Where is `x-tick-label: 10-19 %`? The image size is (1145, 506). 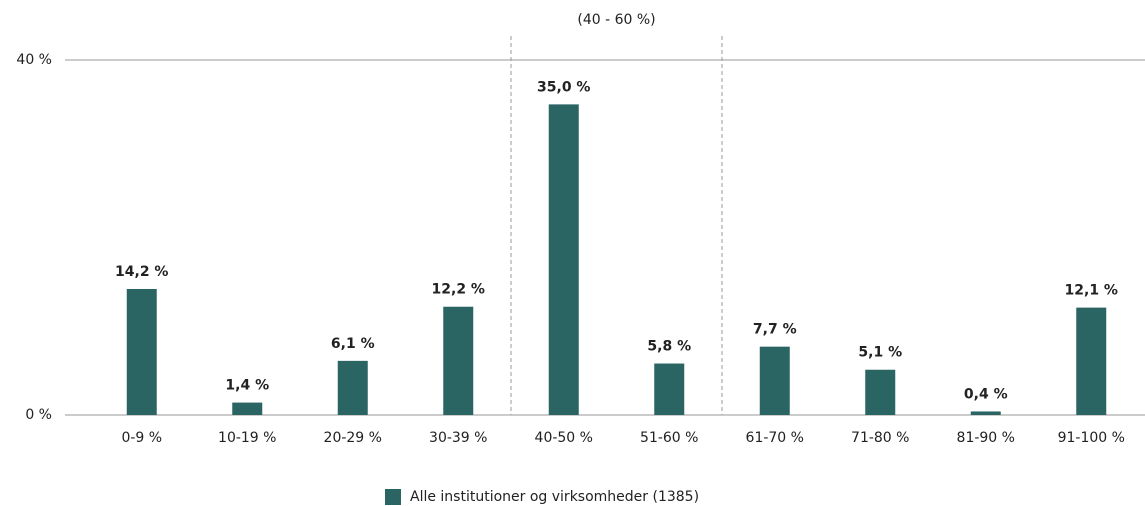
x-tick-label: 10-19 % is located at coordinates (247, 438).